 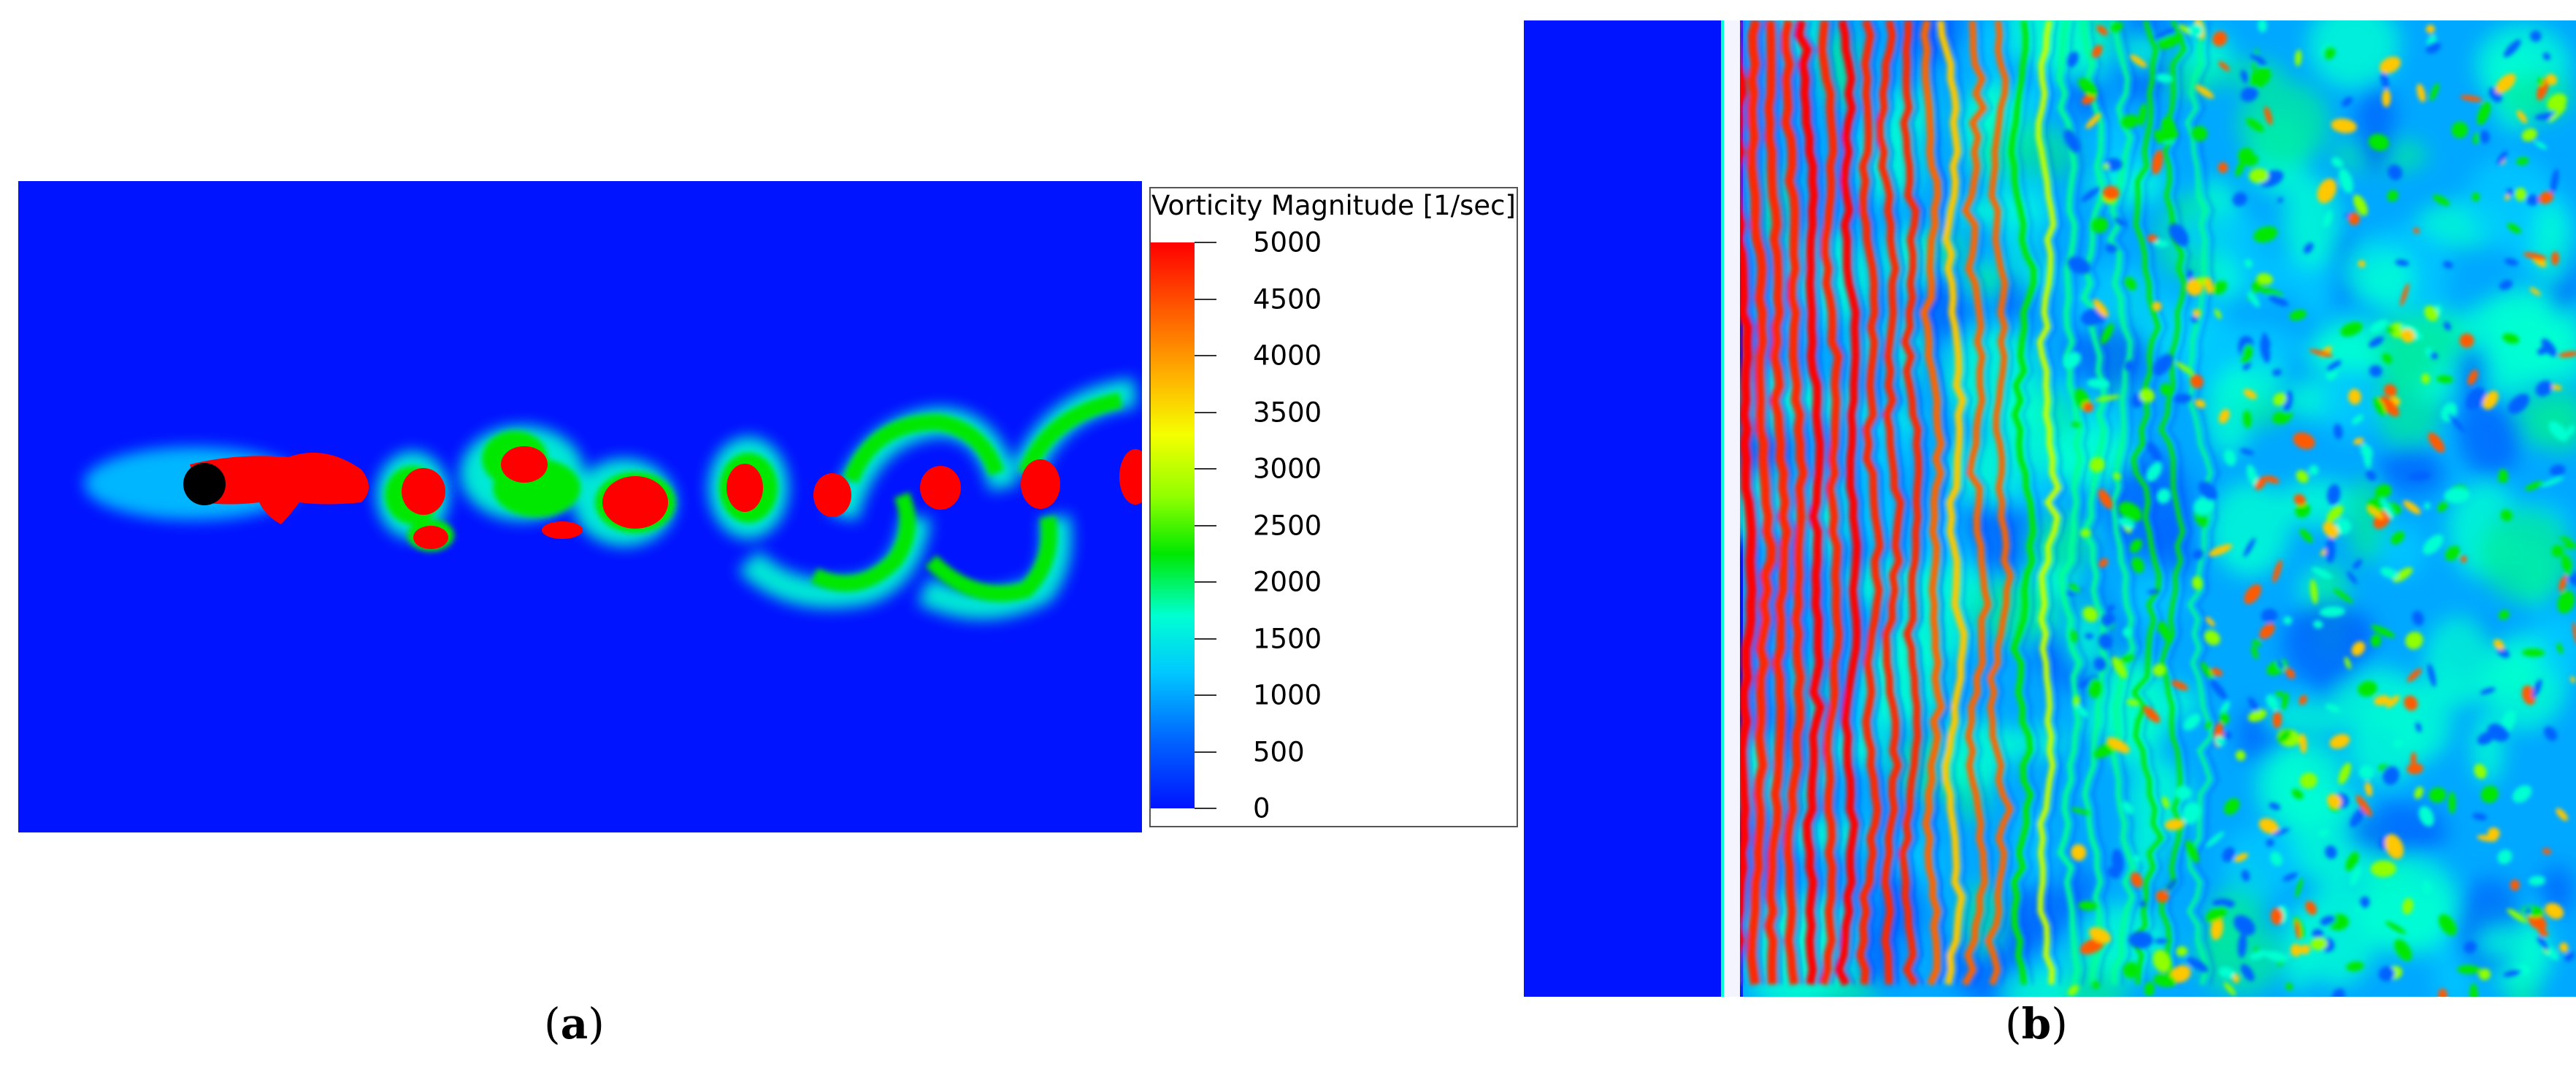 What do you see at coordinates (2349, 403) in the screenshot?
I see `turbulence-blob` at bounding box center [2349, 403].